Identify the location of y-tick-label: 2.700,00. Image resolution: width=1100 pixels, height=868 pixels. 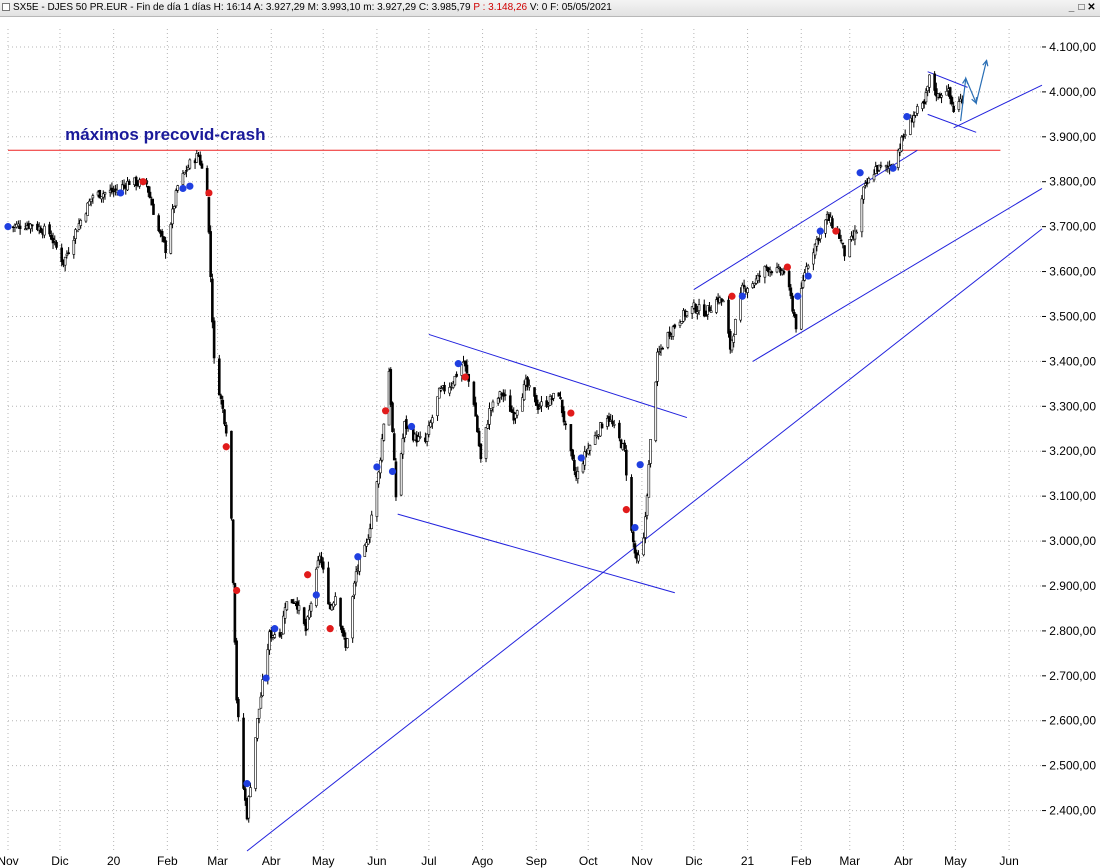
(1072, 676).